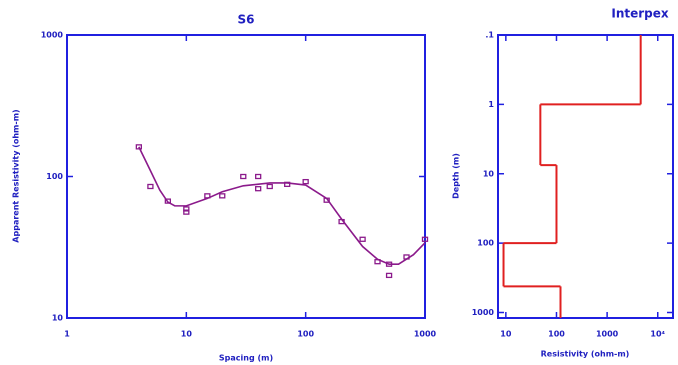 This screenshot has height=365, width=678. Describe the element at coordinates (67, 334) in the screenshot. I see `x-tick-label: 1` at that location.